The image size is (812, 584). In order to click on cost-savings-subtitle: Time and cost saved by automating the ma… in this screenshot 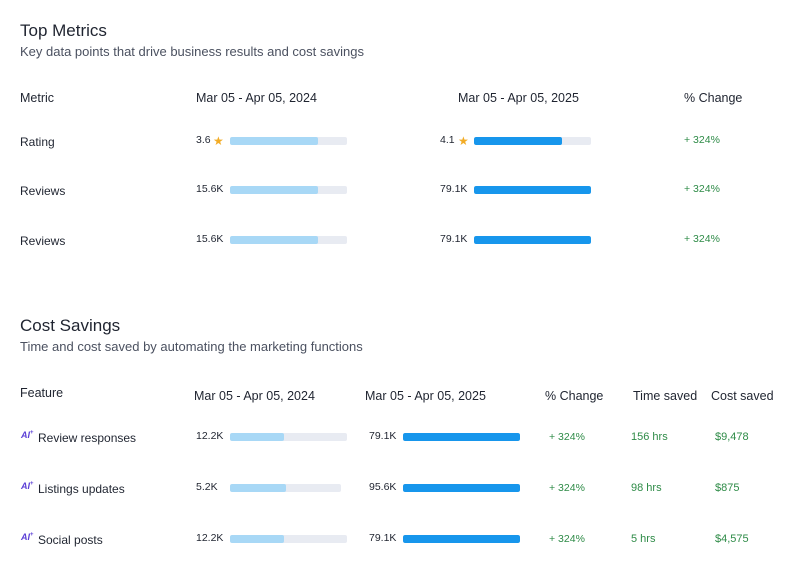, I will do `click(191, 346)`.